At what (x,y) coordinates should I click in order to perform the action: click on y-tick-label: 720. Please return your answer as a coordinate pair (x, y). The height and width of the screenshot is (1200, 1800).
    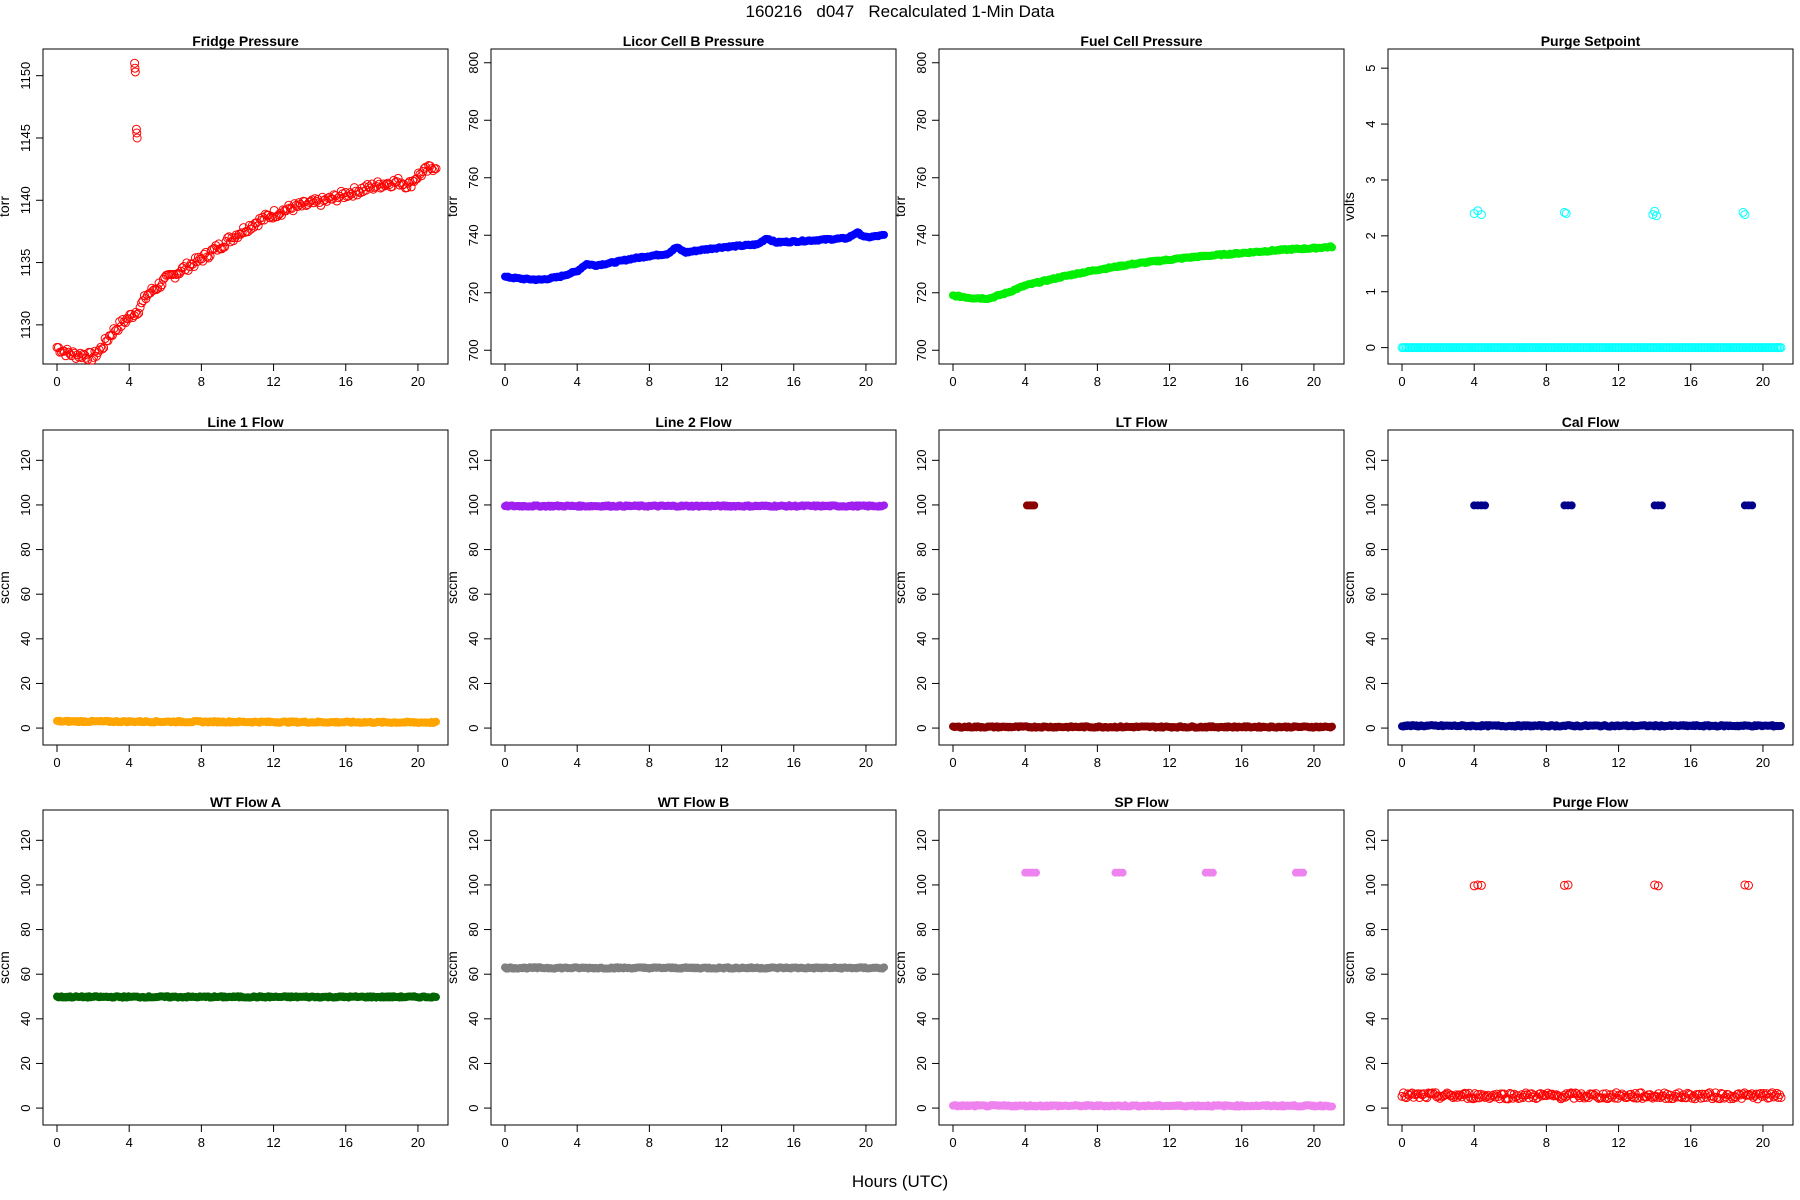
    Looking at the image, I should click on (921, 293).